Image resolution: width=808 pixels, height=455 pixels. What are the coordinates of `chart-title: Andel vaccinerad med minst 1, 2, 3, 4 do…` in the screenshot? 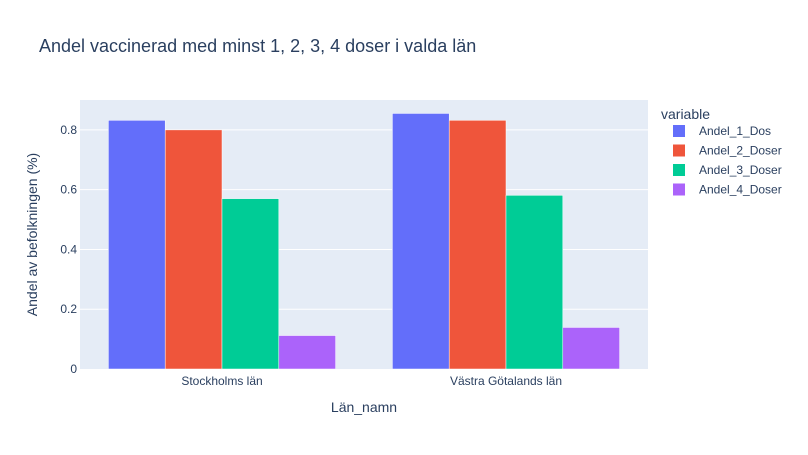 It's located at (257, 46).